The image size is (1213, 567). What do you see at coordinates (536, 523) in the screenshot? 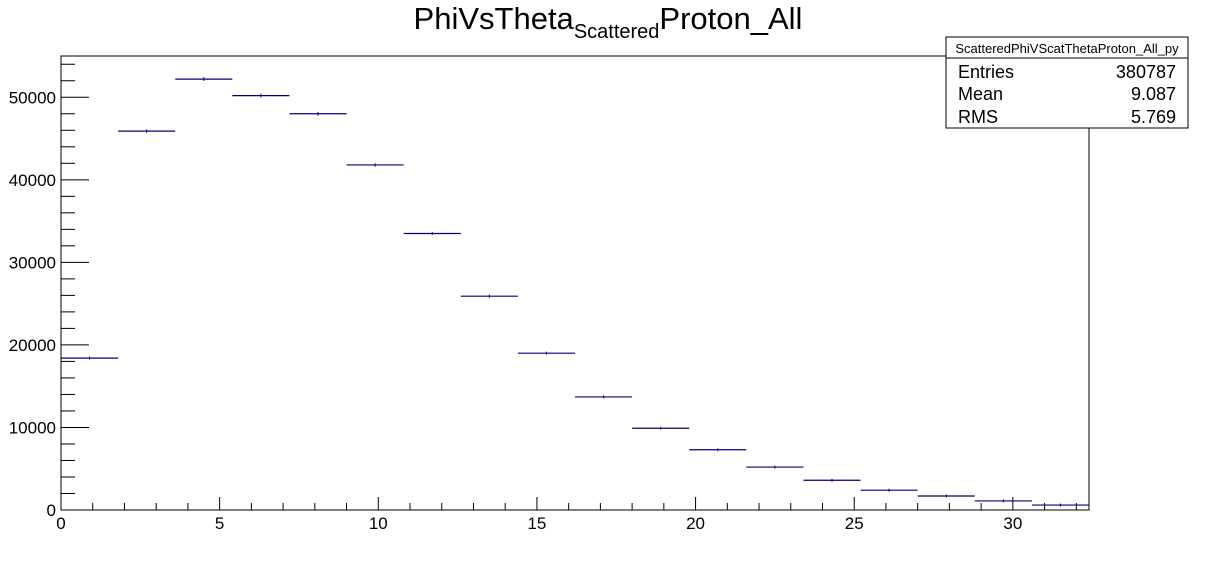
I see `x-tick-label: 15` at bounding box center [536, 523].